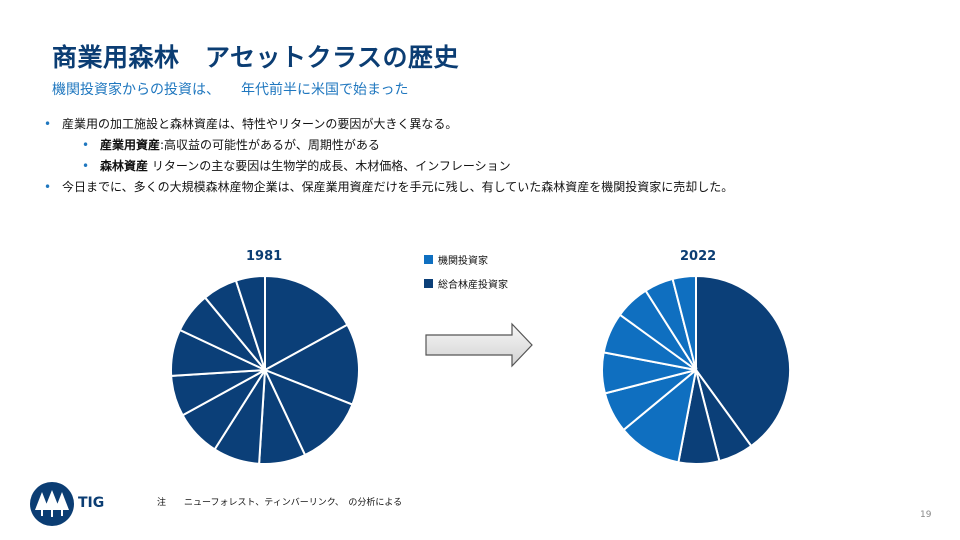 The height and width of the screenshot is (540, 960). I want to click on bullet-text: :高収益の可能性があるが、周期性がある, so click(270, 145).